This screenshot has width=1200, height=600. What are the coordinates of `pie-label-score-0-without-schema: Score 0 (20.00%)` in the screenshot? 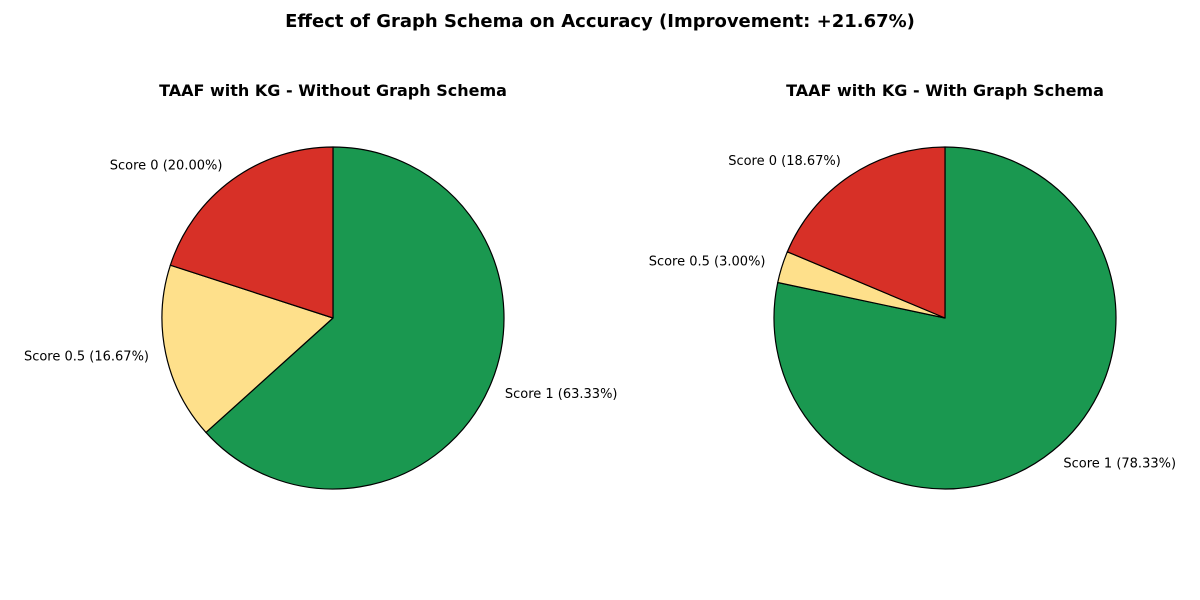 It's located at (166, 165).